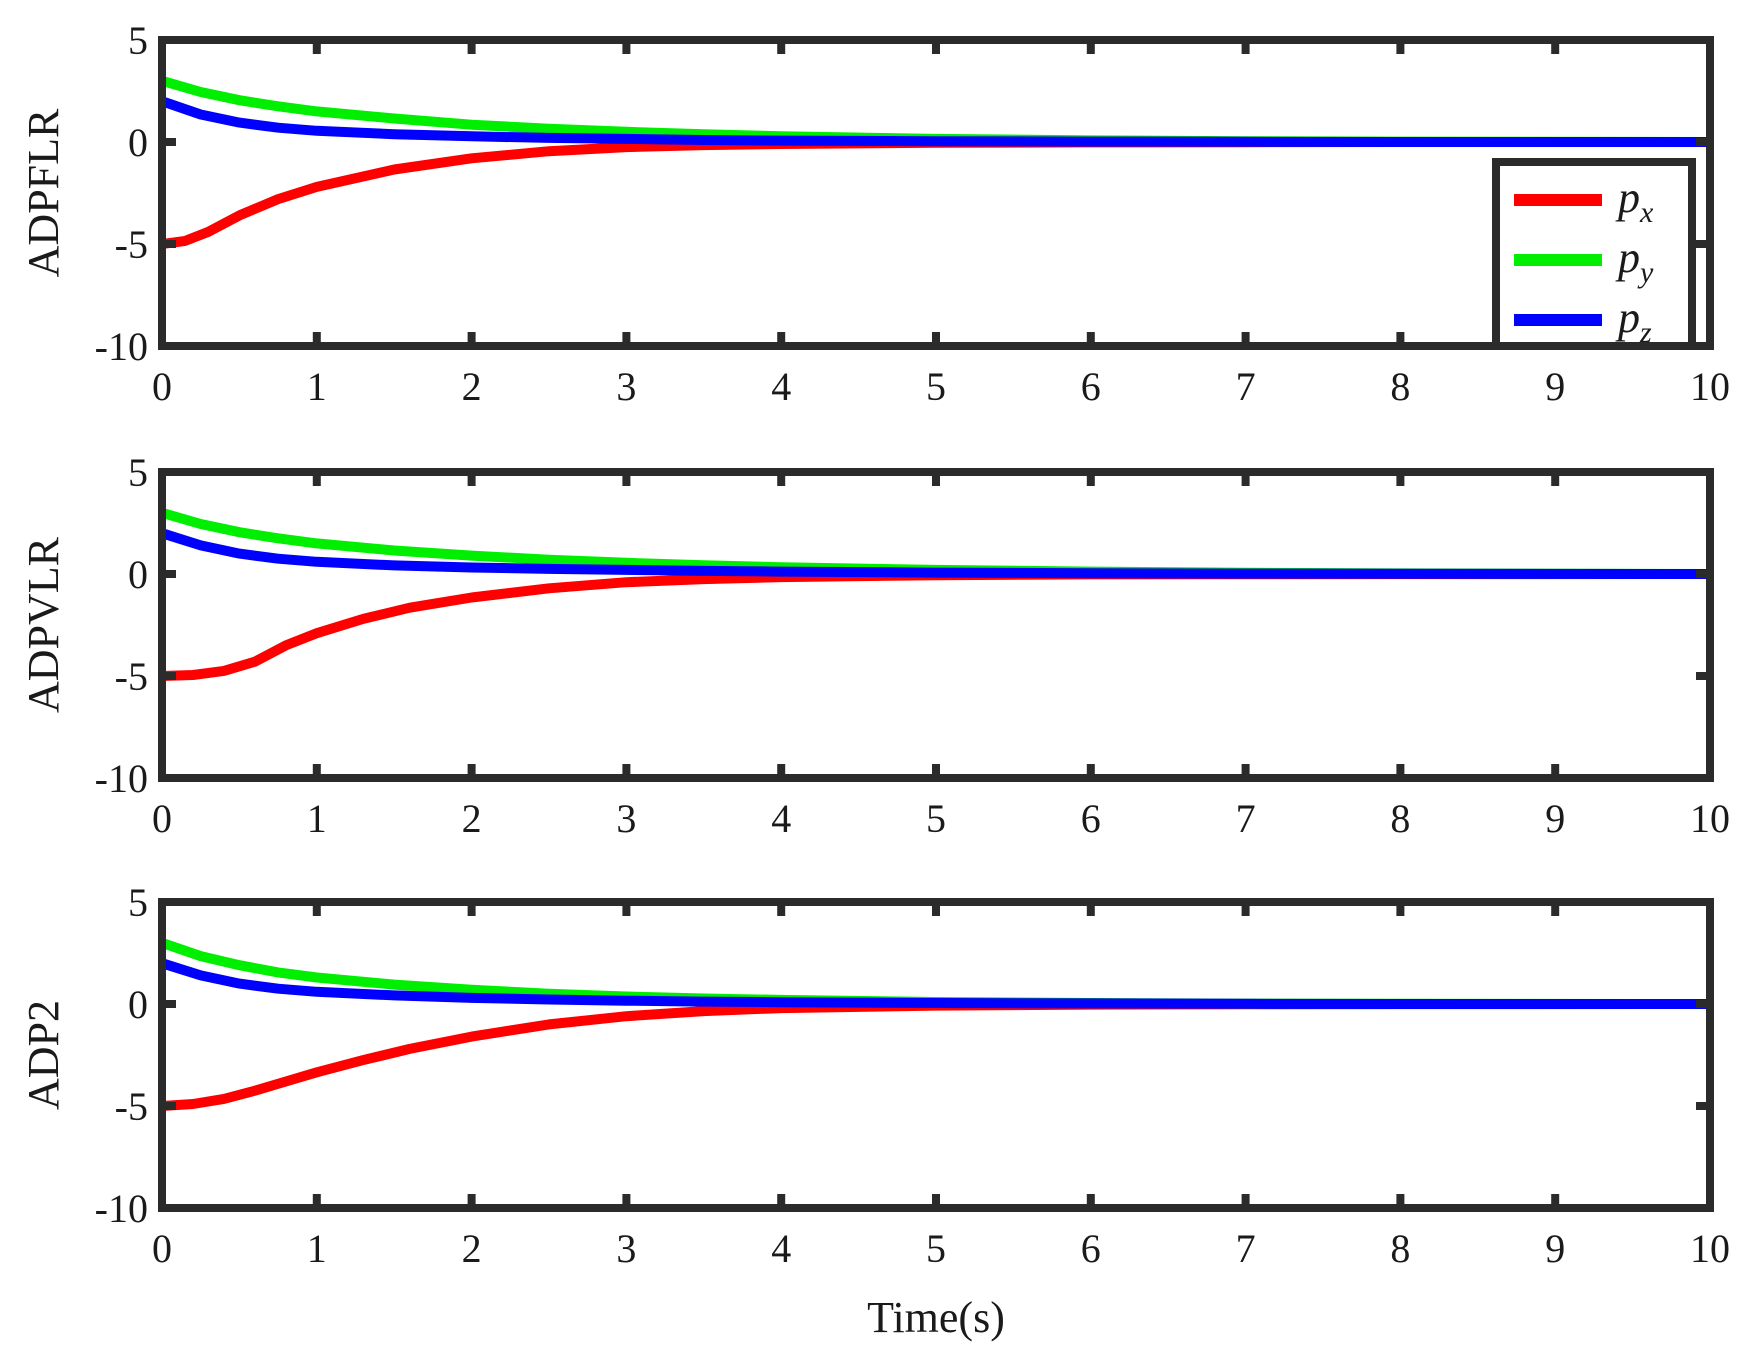  What do you see at coordinates (43, 1055) in the screenshot?
I see `y-axis-label: ADP2` at bounding box center [43, 1055].